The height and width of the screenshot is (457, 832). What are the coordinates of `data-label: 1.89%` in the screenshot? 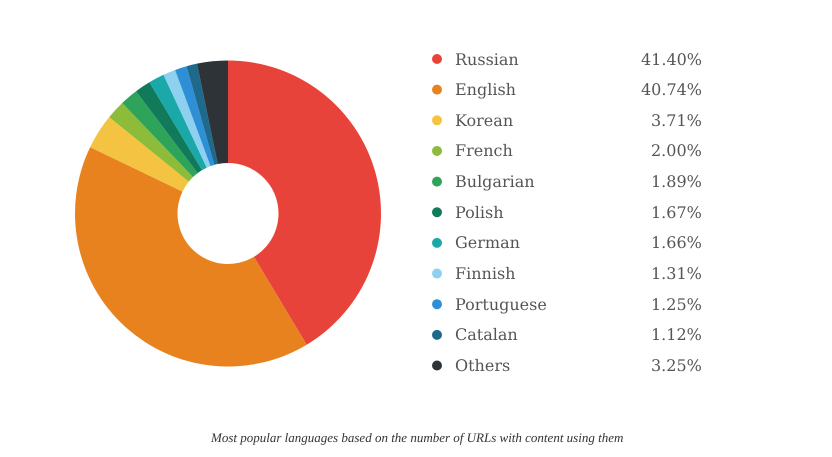 It's located at (676, 181).